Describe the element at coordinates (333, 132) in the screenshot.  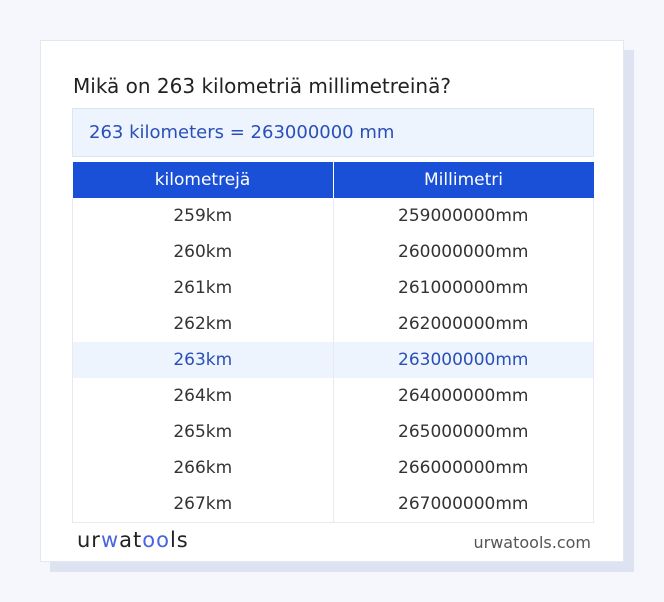
I see `conversion-result: 263 kilometers = 263000000 mm` at that location.